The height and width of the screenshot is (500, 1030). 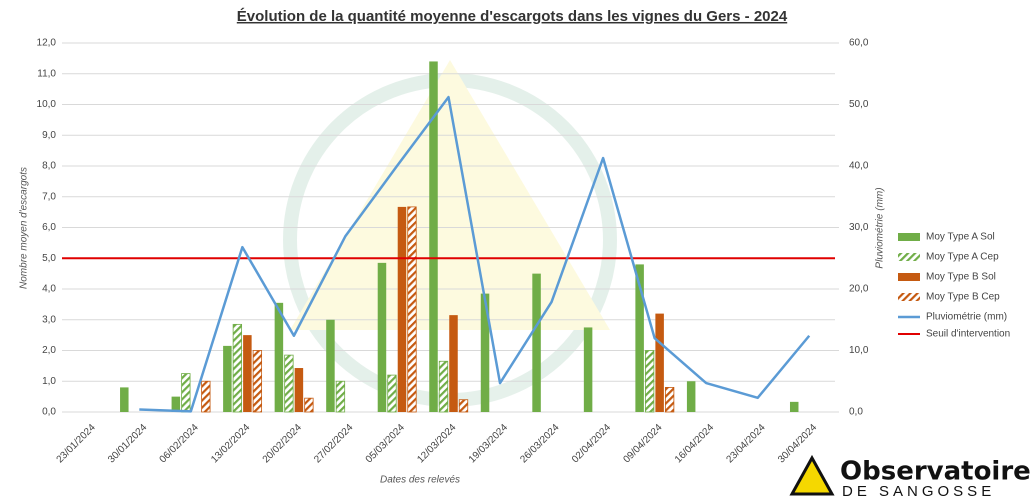 What do you see at coordinates (859, 43) in the screenshot?
I see `y2-tick-label: 60,0` at bounding box center [859, 43].